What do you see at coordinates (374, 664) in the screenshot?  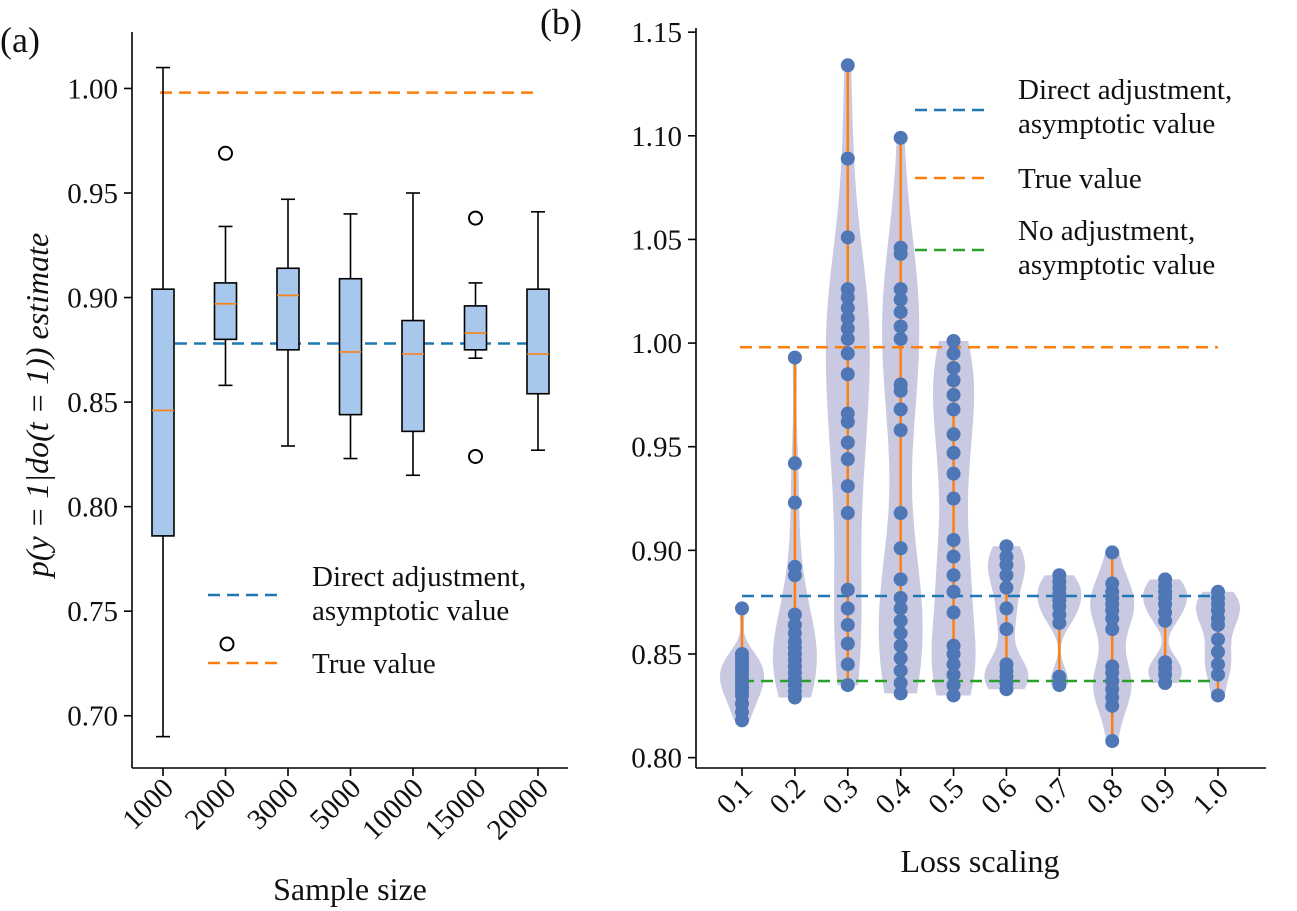 I see `legend-true-label: True value` at bounding box center [374, 664].